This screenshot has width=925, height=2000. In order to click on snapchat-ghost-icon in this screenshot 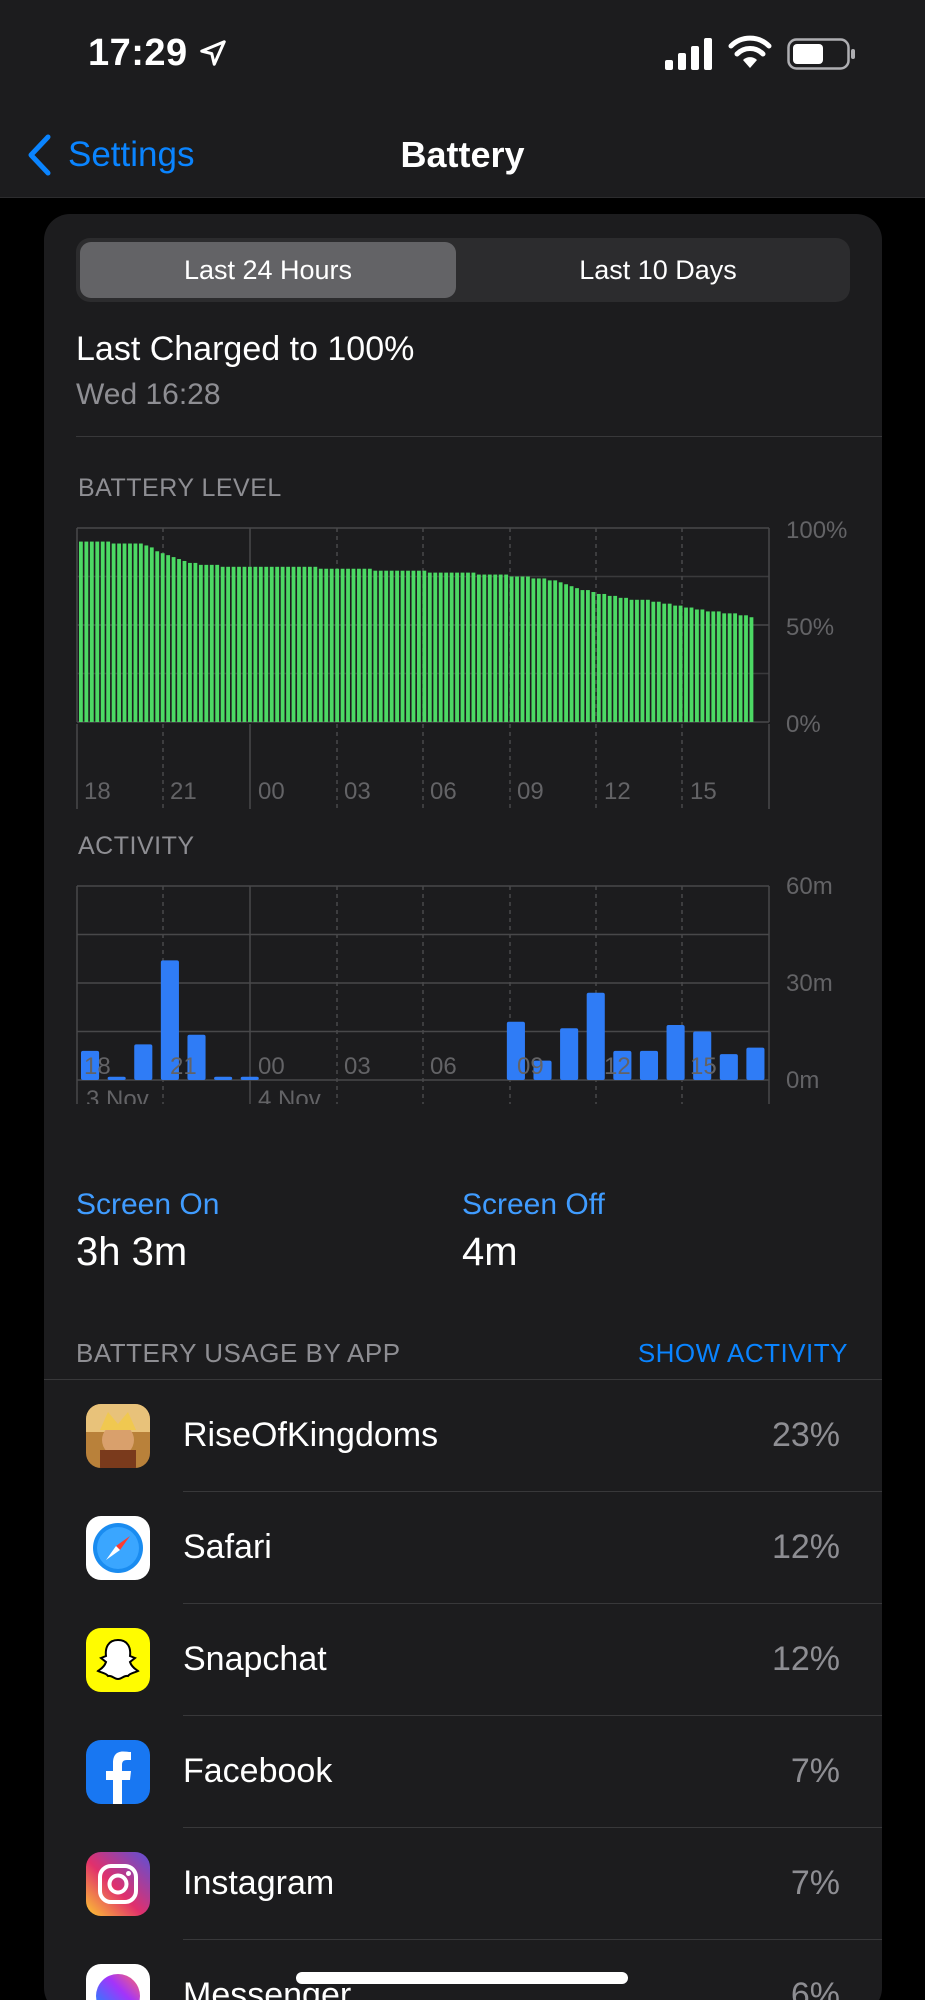, I will do `click(118, 1660)`.